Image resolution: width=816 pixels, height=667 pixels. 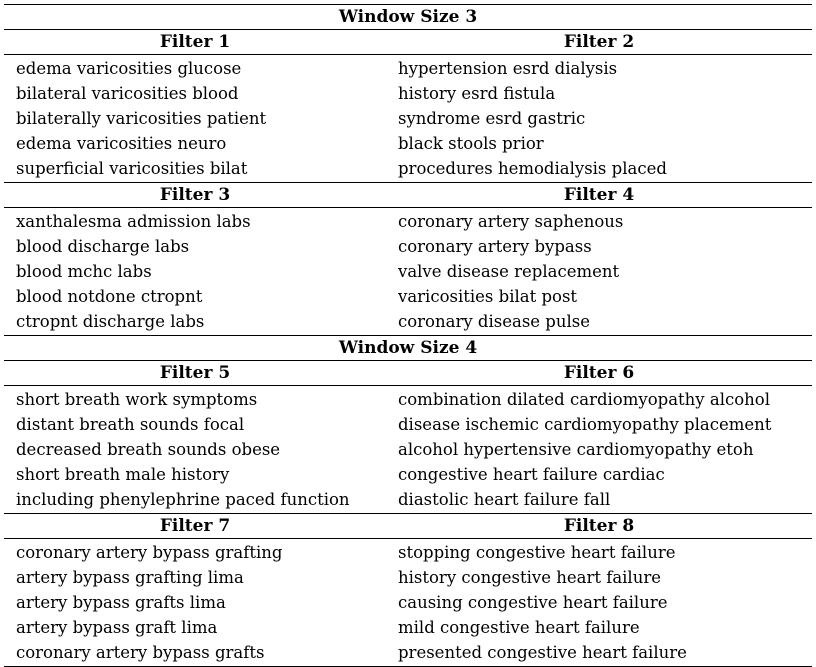 What do you see at coordinates (110, 321) in the screenshot?
I see `table-cell-left: ctropnt discharge labs` at bounding box center [110, 321].